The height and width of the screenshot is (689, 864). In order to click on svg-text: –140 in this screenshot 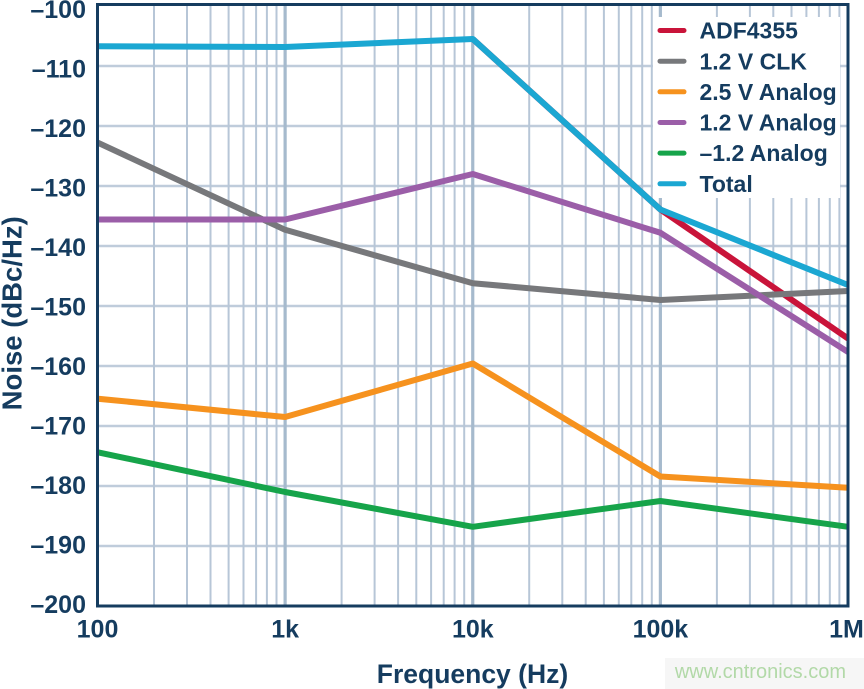, I will do `click(58, 248)`.